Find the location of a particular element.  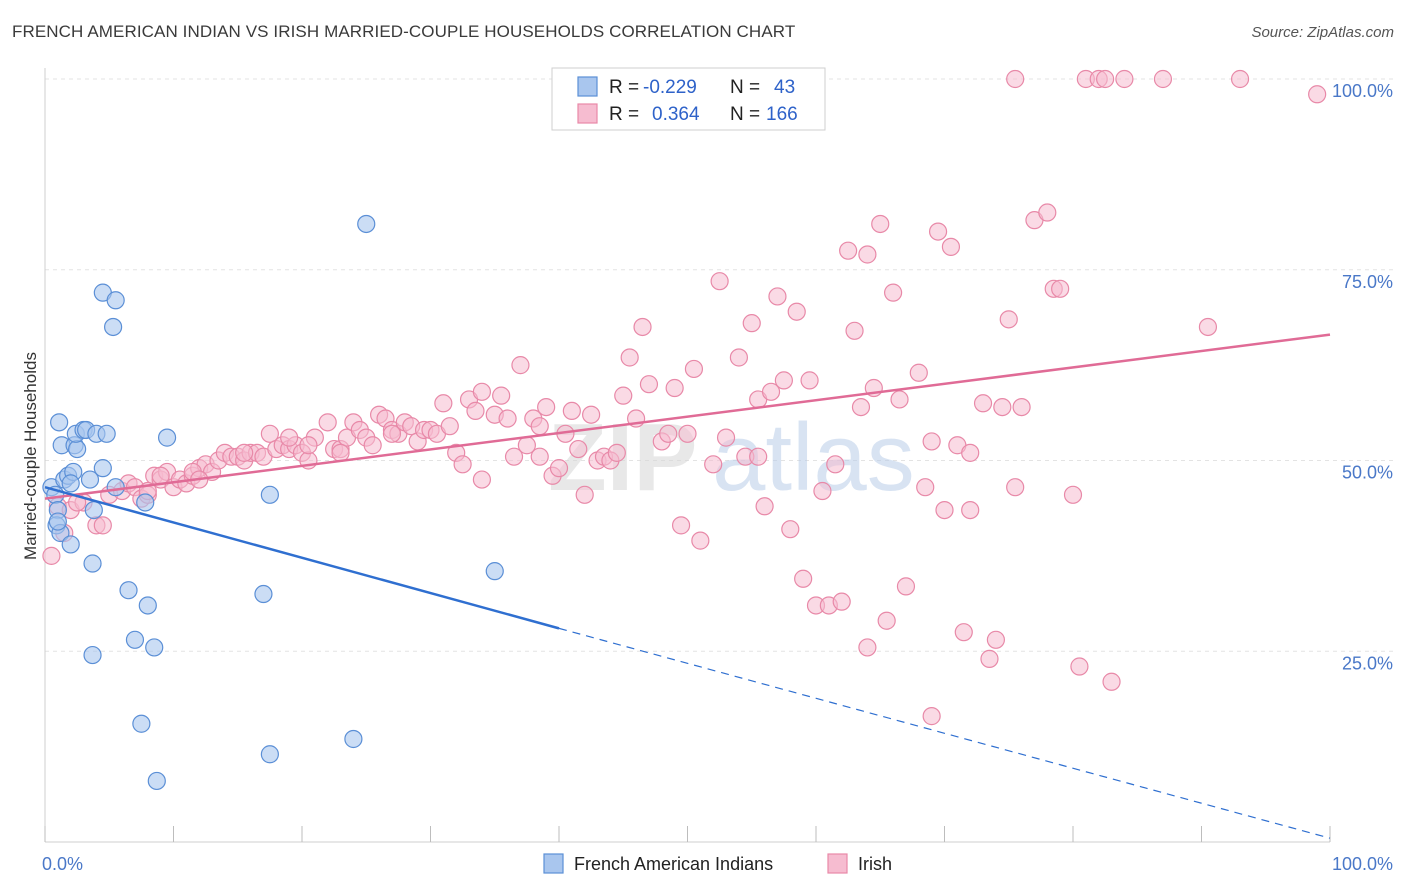

legend-swatch-french-american-indians is located at coordinates (553, 863).